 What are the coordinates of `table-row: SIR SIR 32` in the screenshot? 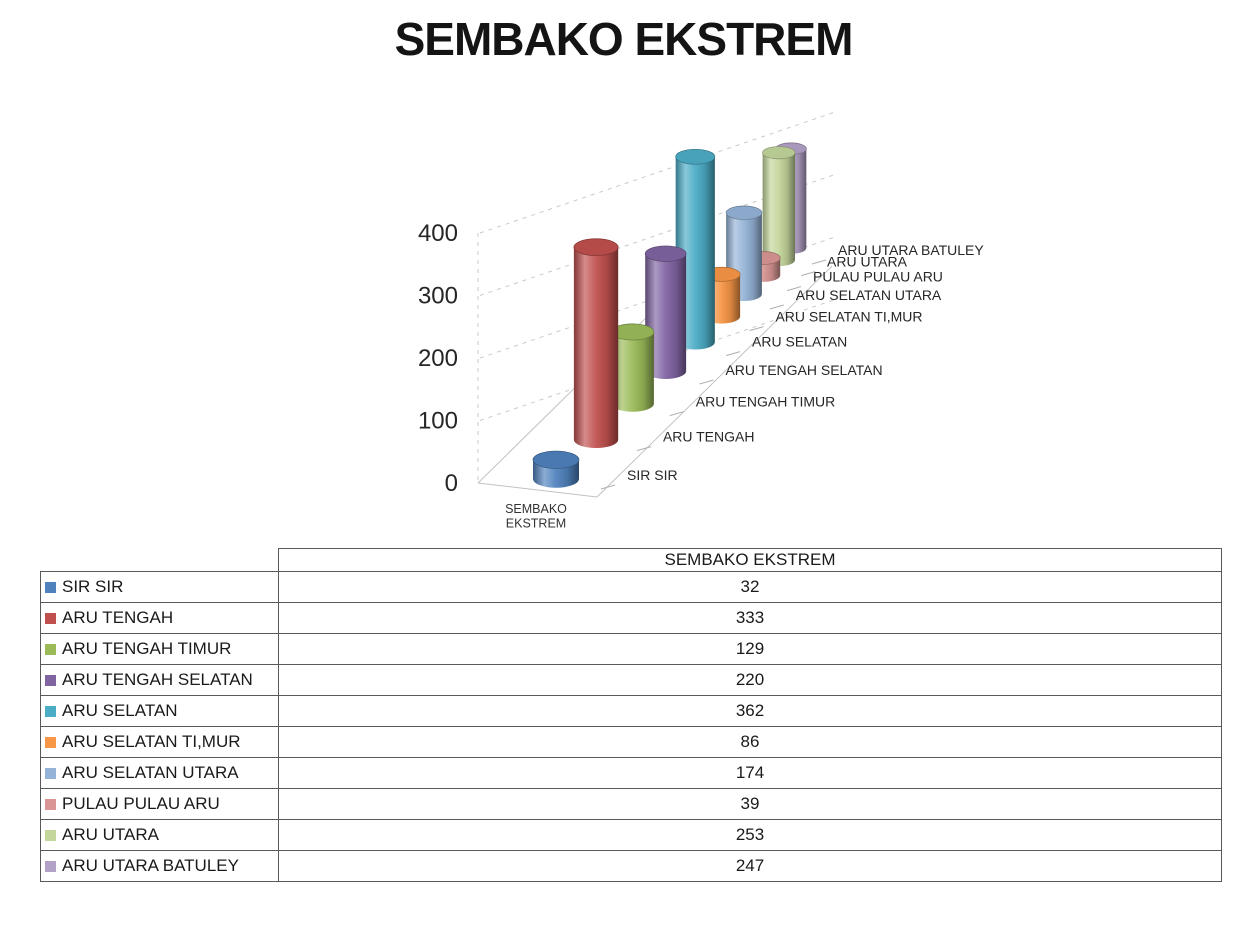 It's located at (631, 587).